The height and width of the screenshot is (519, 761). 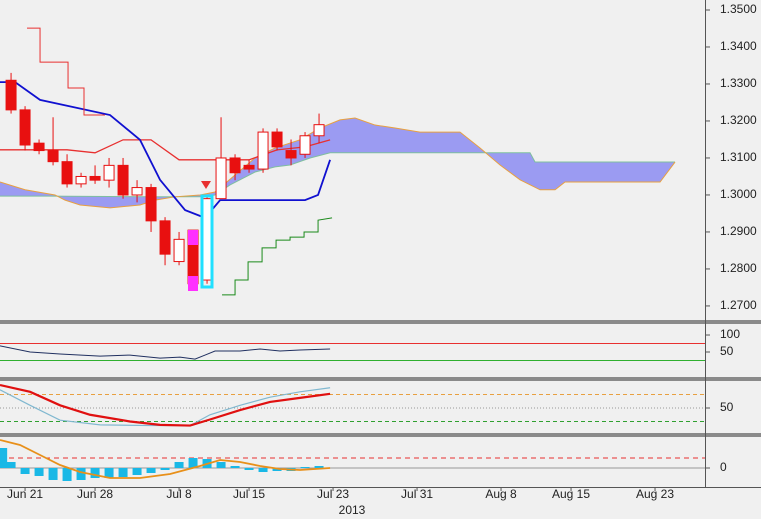 I want to click on x-tick-label: Jun 28, so click(x=95, y=494).